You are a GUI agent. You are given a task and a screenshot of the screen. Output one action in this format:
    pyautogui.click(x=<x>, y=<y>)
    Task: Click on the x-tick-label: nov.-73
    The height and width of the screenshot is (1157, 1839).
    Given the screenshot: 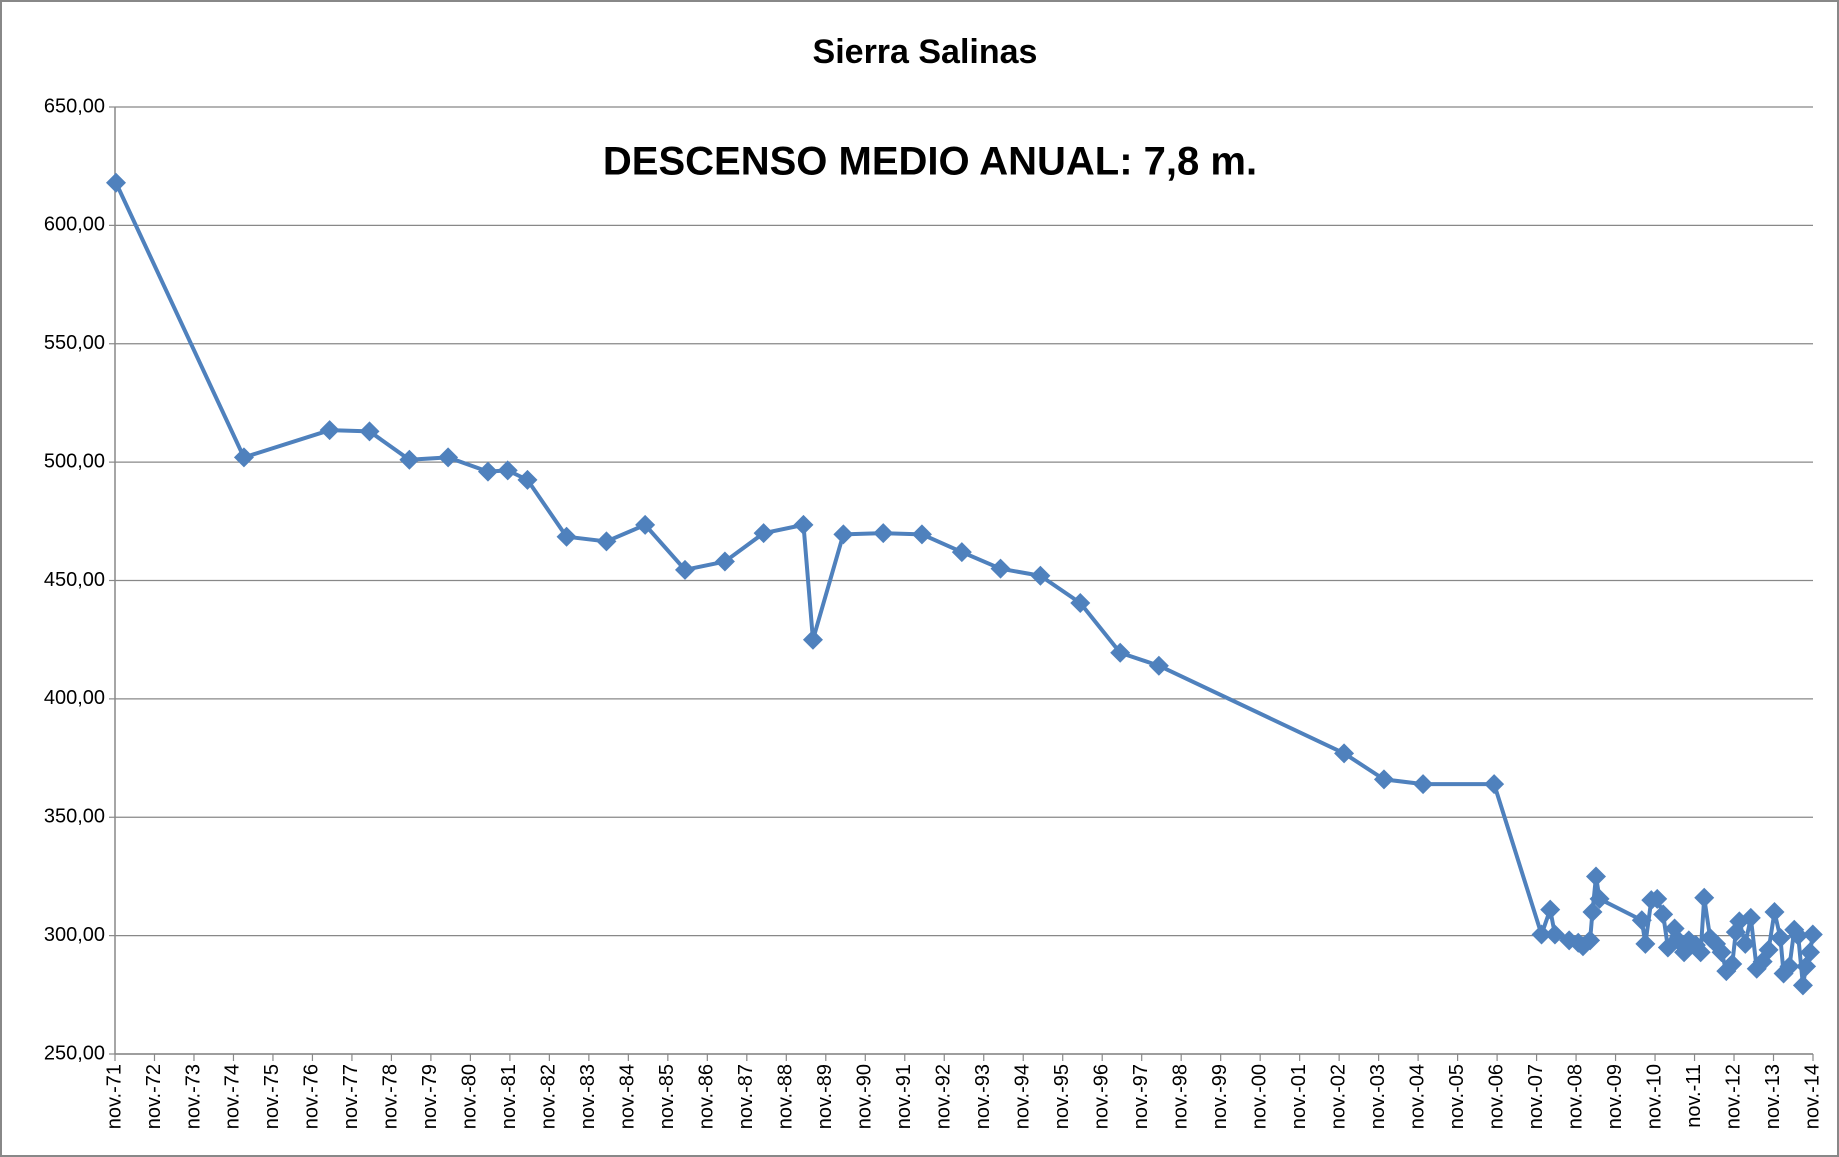 What is the action you would take?
    pyautogui.click(x=193, y=1096)
    